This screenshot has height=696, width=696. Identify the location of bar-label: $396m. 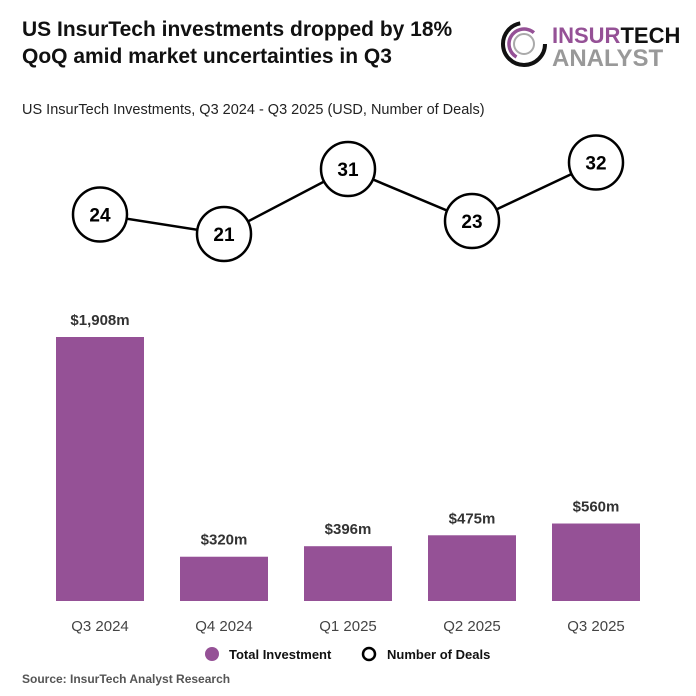
(348, 529).